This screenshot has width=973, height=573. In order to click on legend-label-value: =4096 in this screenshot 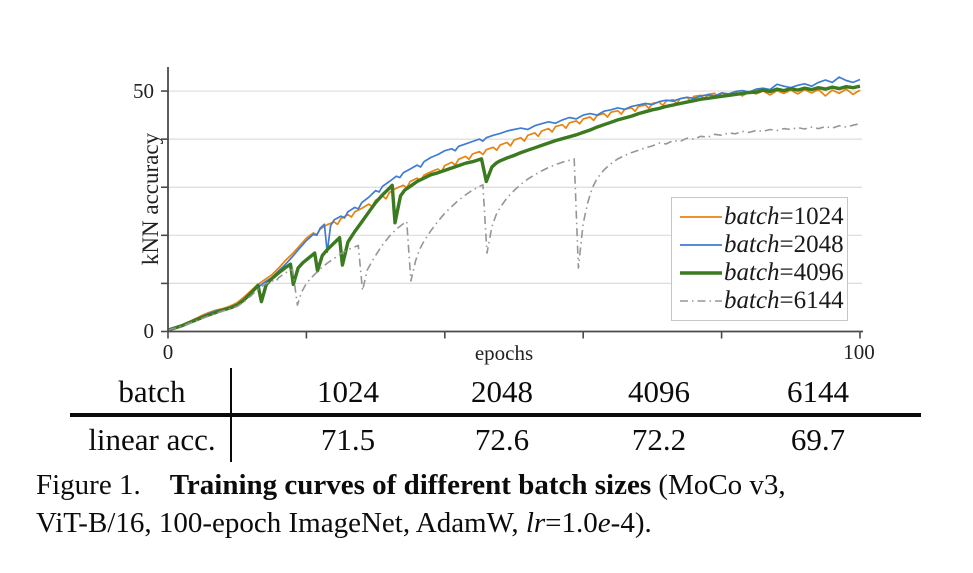, I will do `click(811, 272)`.